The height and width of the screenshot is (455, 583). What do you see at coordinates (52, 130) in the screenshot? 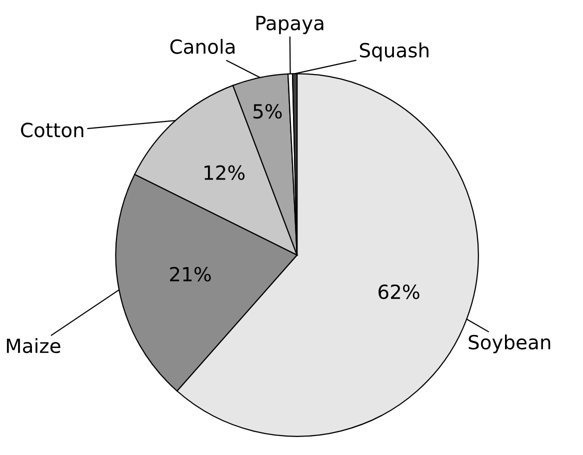
I see `slice-label: Cotton` at bounding box center [52, 130].